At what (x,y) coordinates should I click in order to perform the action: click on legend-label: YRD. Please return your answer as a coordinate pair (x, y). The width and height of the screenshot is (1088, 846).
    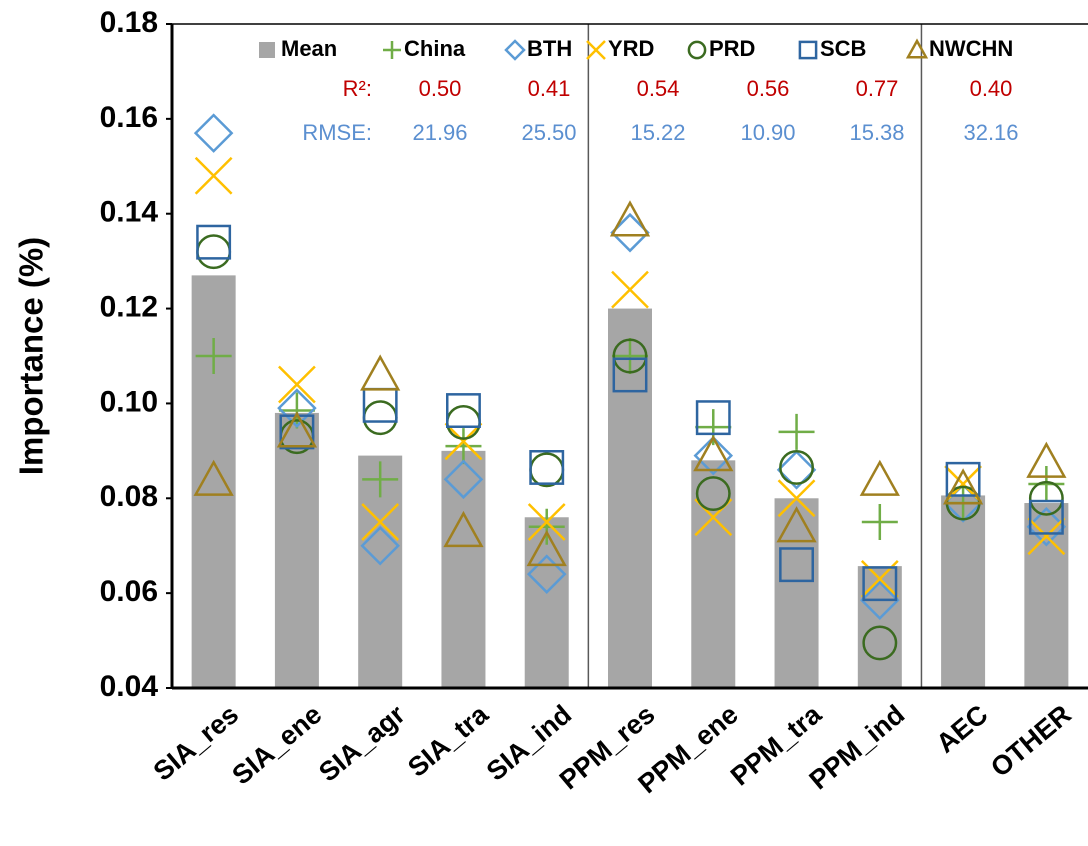
    Looking at the image, I should click on (631, 48).